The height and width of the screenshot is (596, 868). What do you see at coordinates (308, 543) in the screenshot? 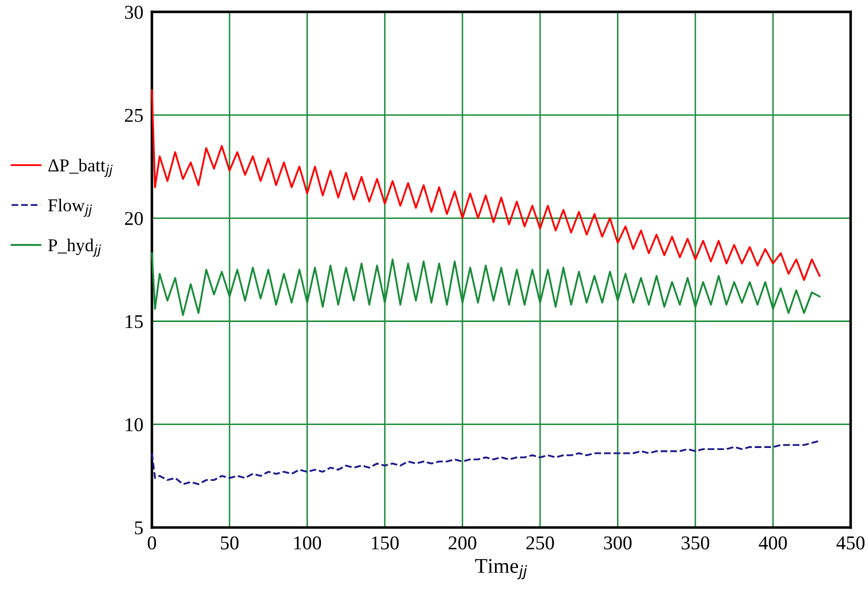
I see `x-tick-label: 100` at bounding box center [308, 543].